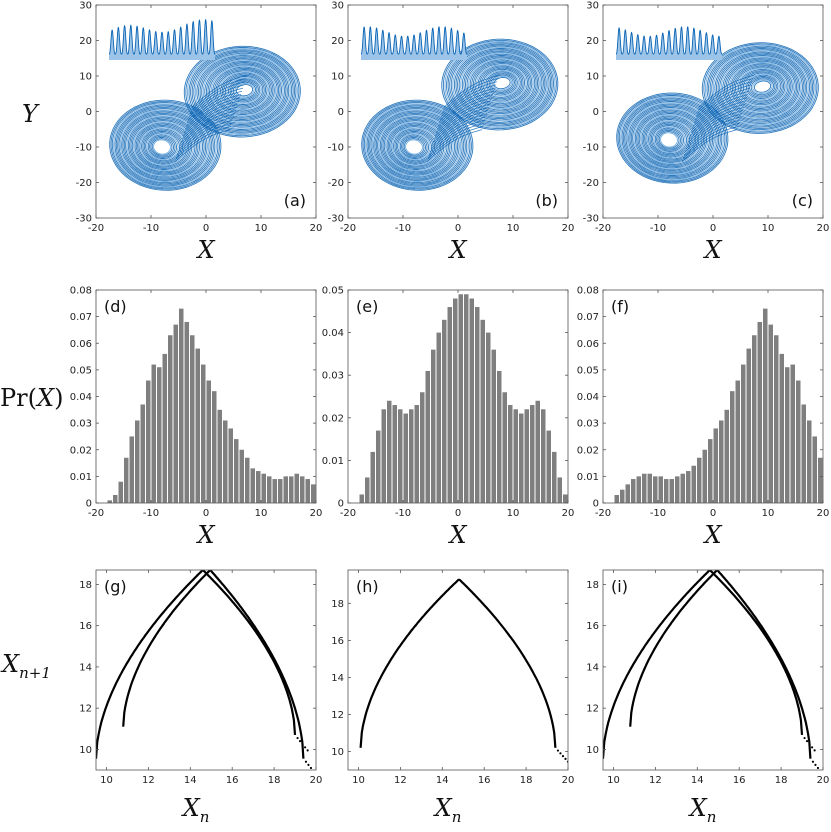  I want to click on y-tick-label: 12, so click(592, 709).